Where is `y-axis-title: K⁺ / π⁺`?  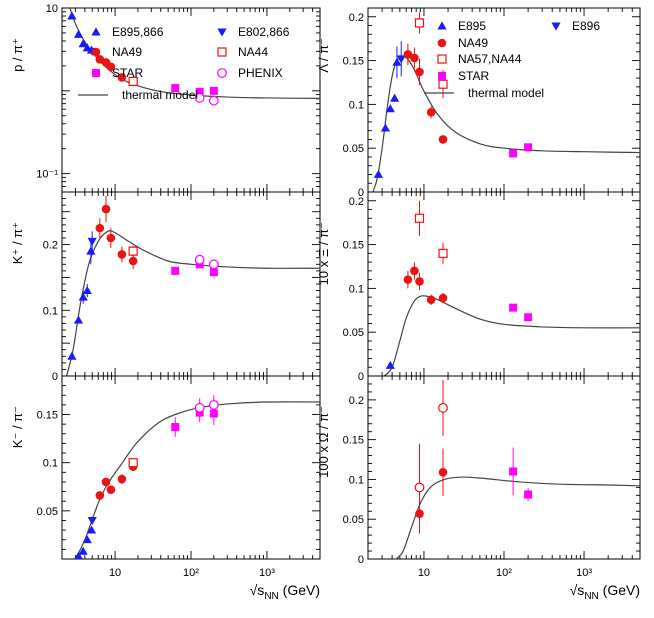
y-axis-title: K⁺ / π⁺ is located at coordinates (17, 243).